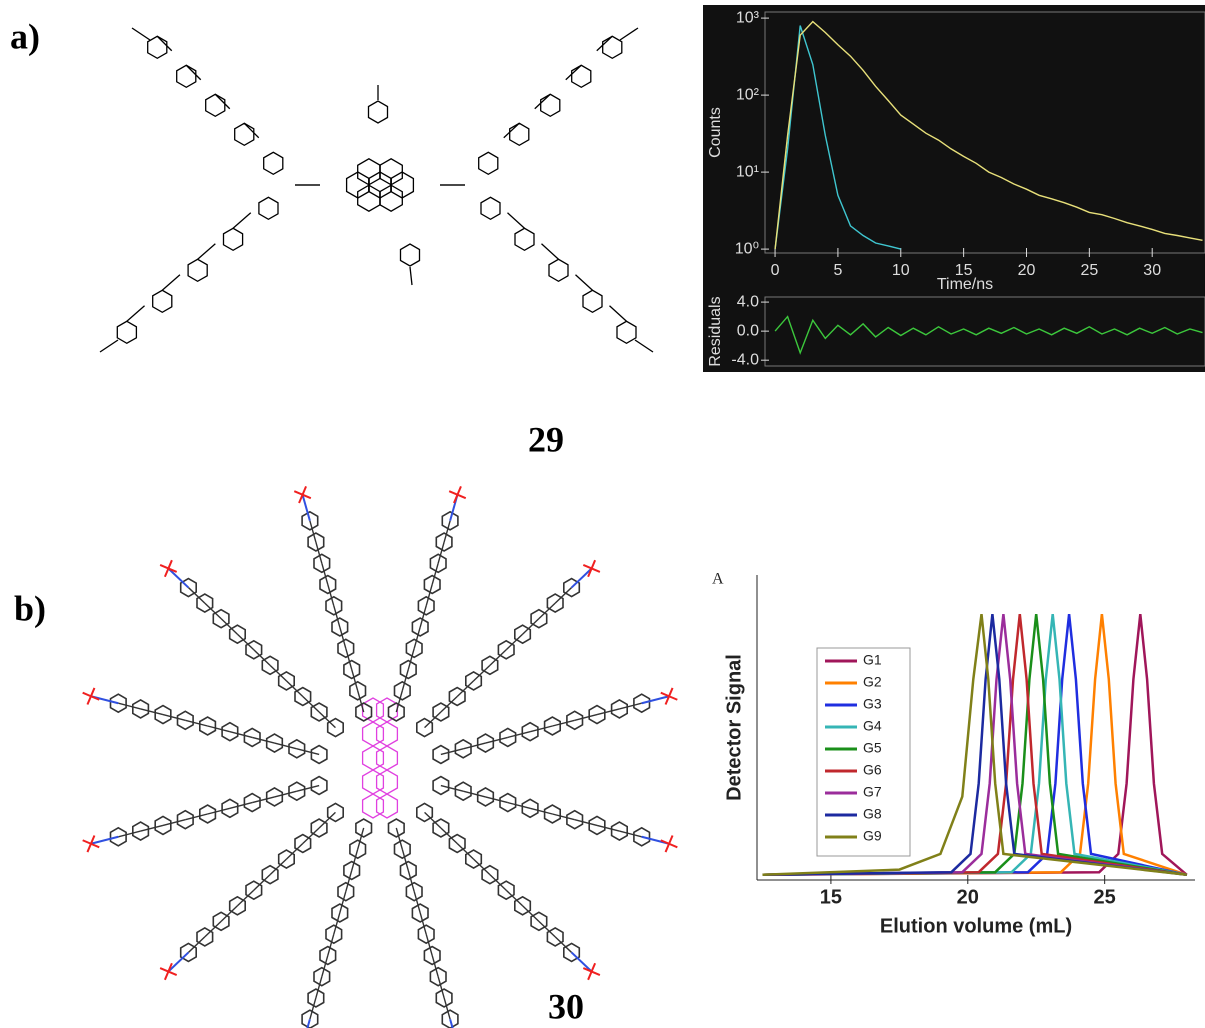 This screenshot has height=1028, width=1205. What do you see at coordinates (747, 248) in the screenshot?
I see `y-tick-label: 10⁰` at bounding box center [747, 248].